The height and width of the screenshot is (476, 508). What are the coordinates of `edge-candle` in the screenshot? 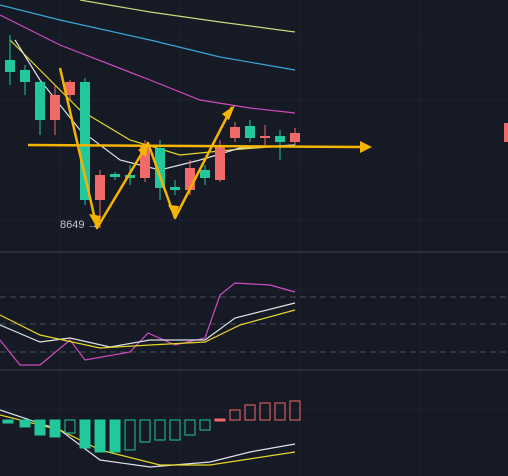 It's located at (506, 132).